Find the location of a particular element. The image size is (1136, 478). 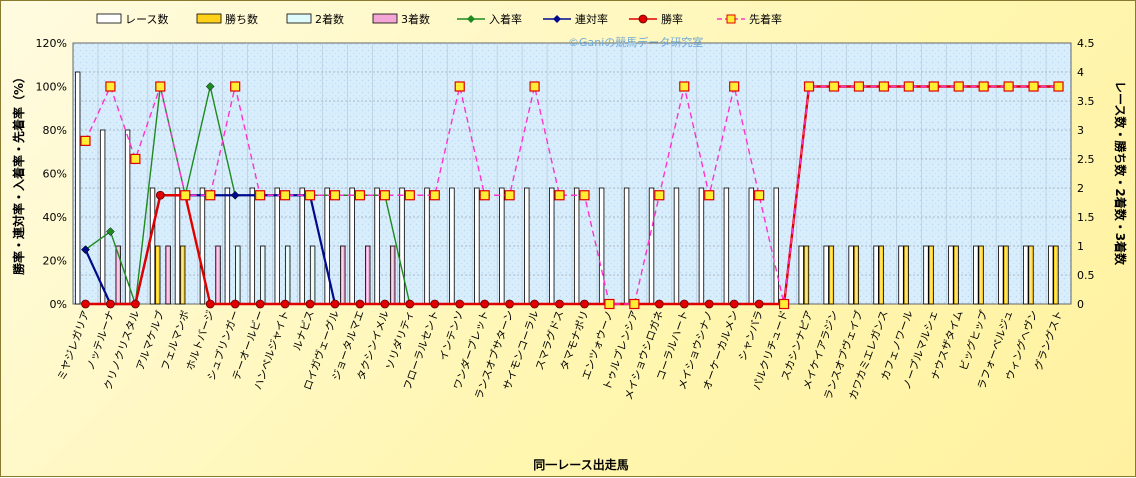

legend-label: 入着率 is located at coordinates (505, 19).